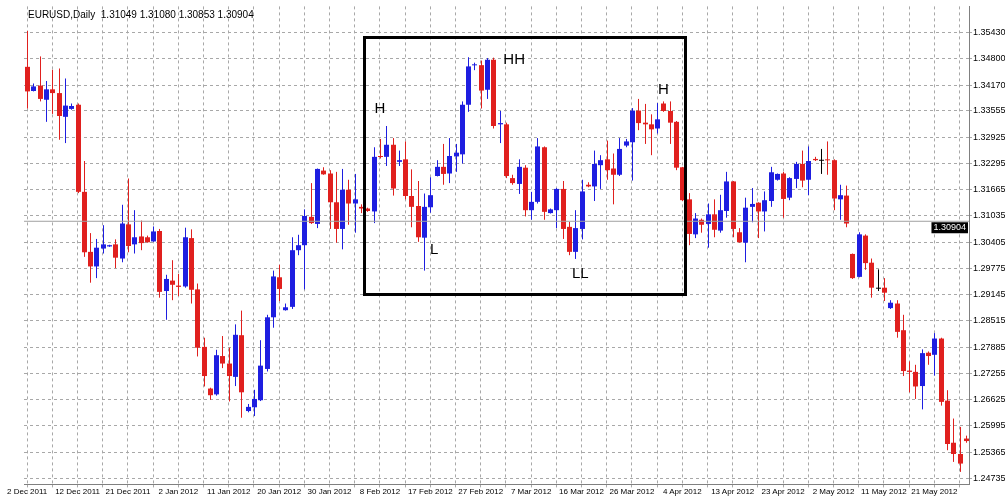 The image size is (1005, 497). What do you see at coordinates (989, 58) in the screenshot?
I see `y-tick-label: 1.34800` at bounding box center [989, 58].